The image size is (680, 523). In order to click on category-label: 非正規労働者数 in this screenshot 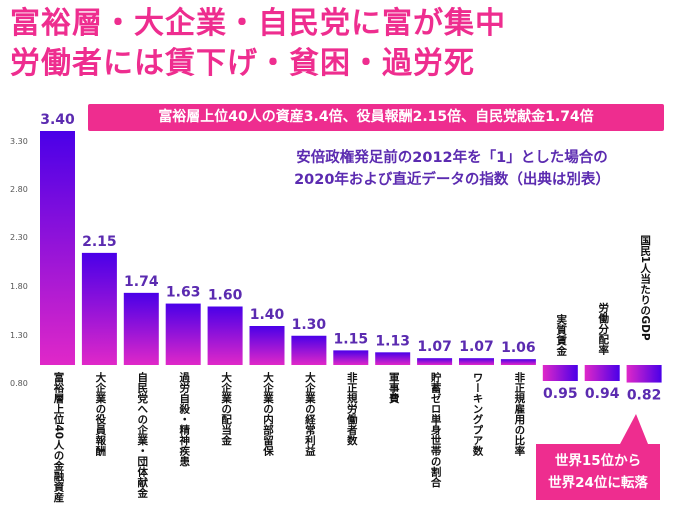, I will do `click(352, 408)`.